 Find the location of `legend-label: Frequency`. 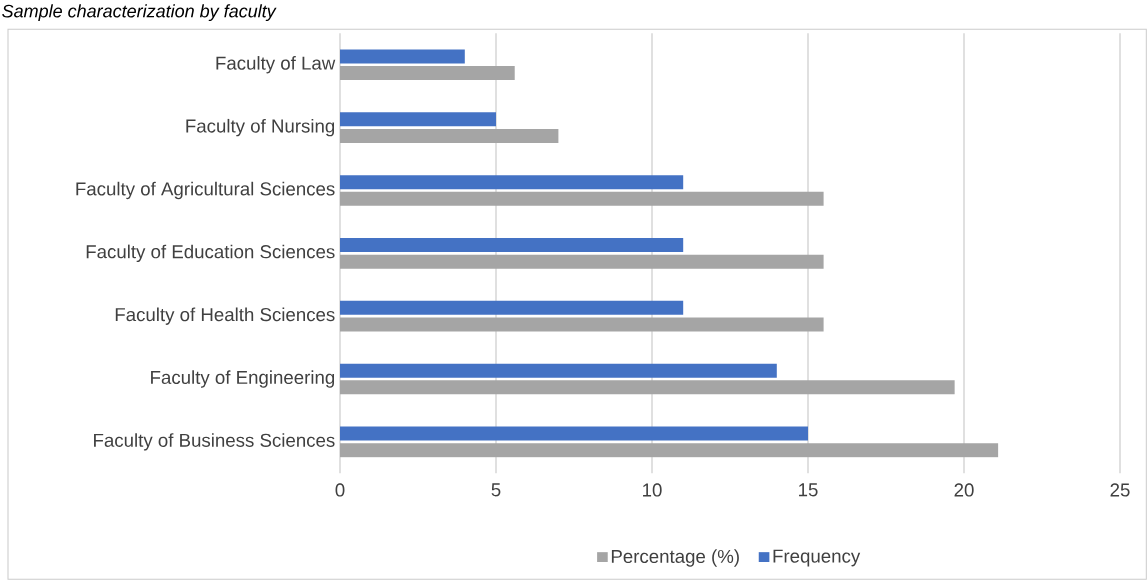

legend-label: Frequency is located at coordinates (817, 558).